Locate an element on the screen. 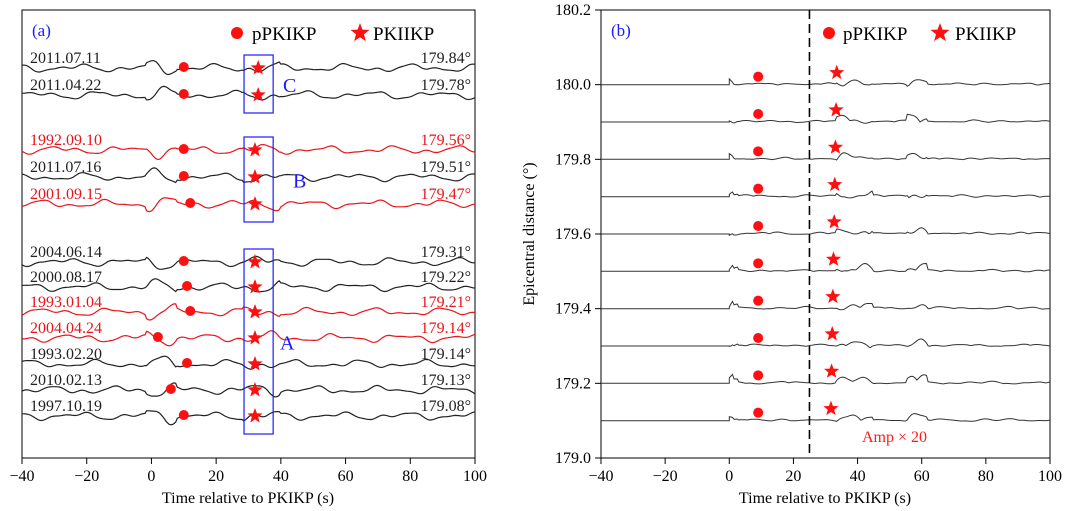 The height and width of the screenshot is (511, 1068). y-tick-label: 179.4 is located at coordinates (573, 309).